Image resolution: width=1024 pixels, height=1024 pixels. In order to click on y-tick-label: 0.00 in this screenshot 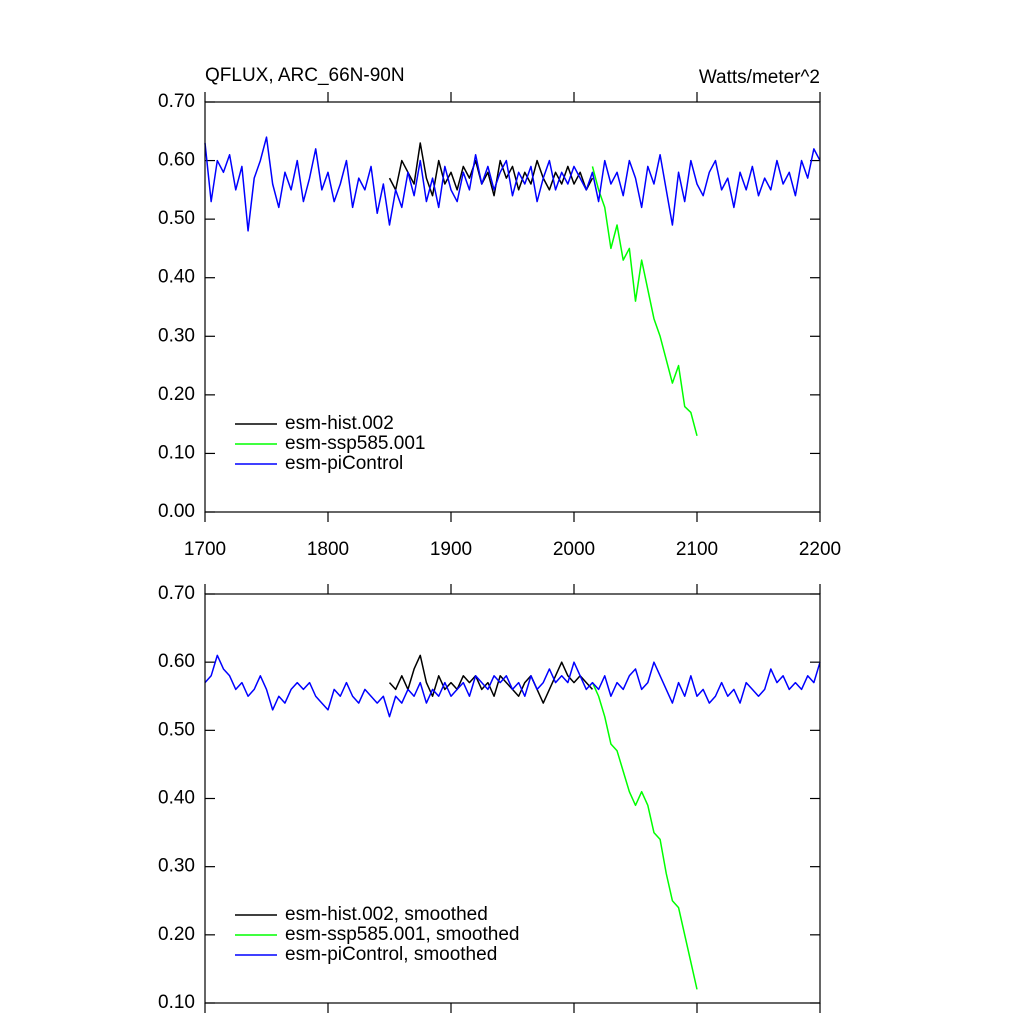, I will do `click(176, 511)`.